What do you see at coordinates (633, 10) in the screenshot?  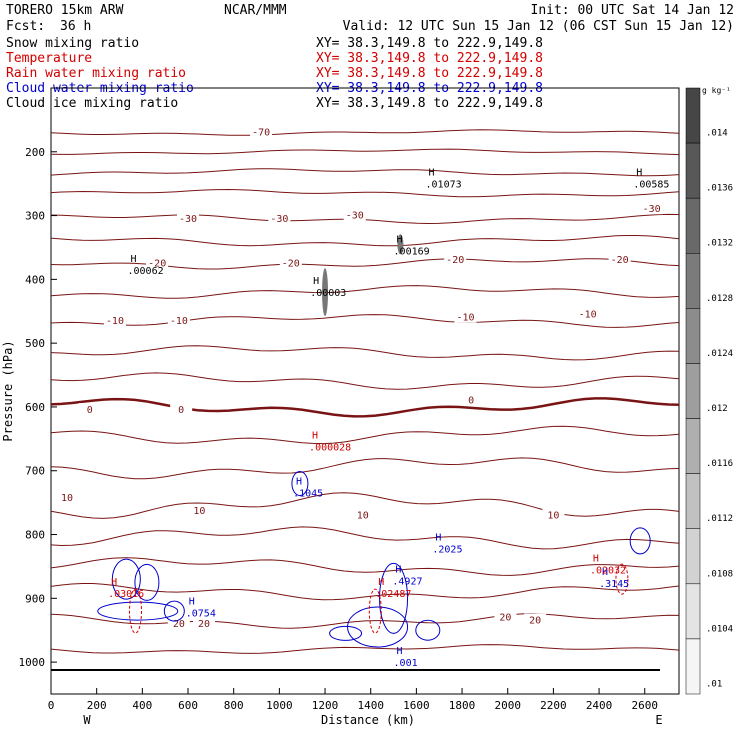 I see `init-time: Init: 00 UTC Sat 14 Jan 12` at bounding box center [633, 10].